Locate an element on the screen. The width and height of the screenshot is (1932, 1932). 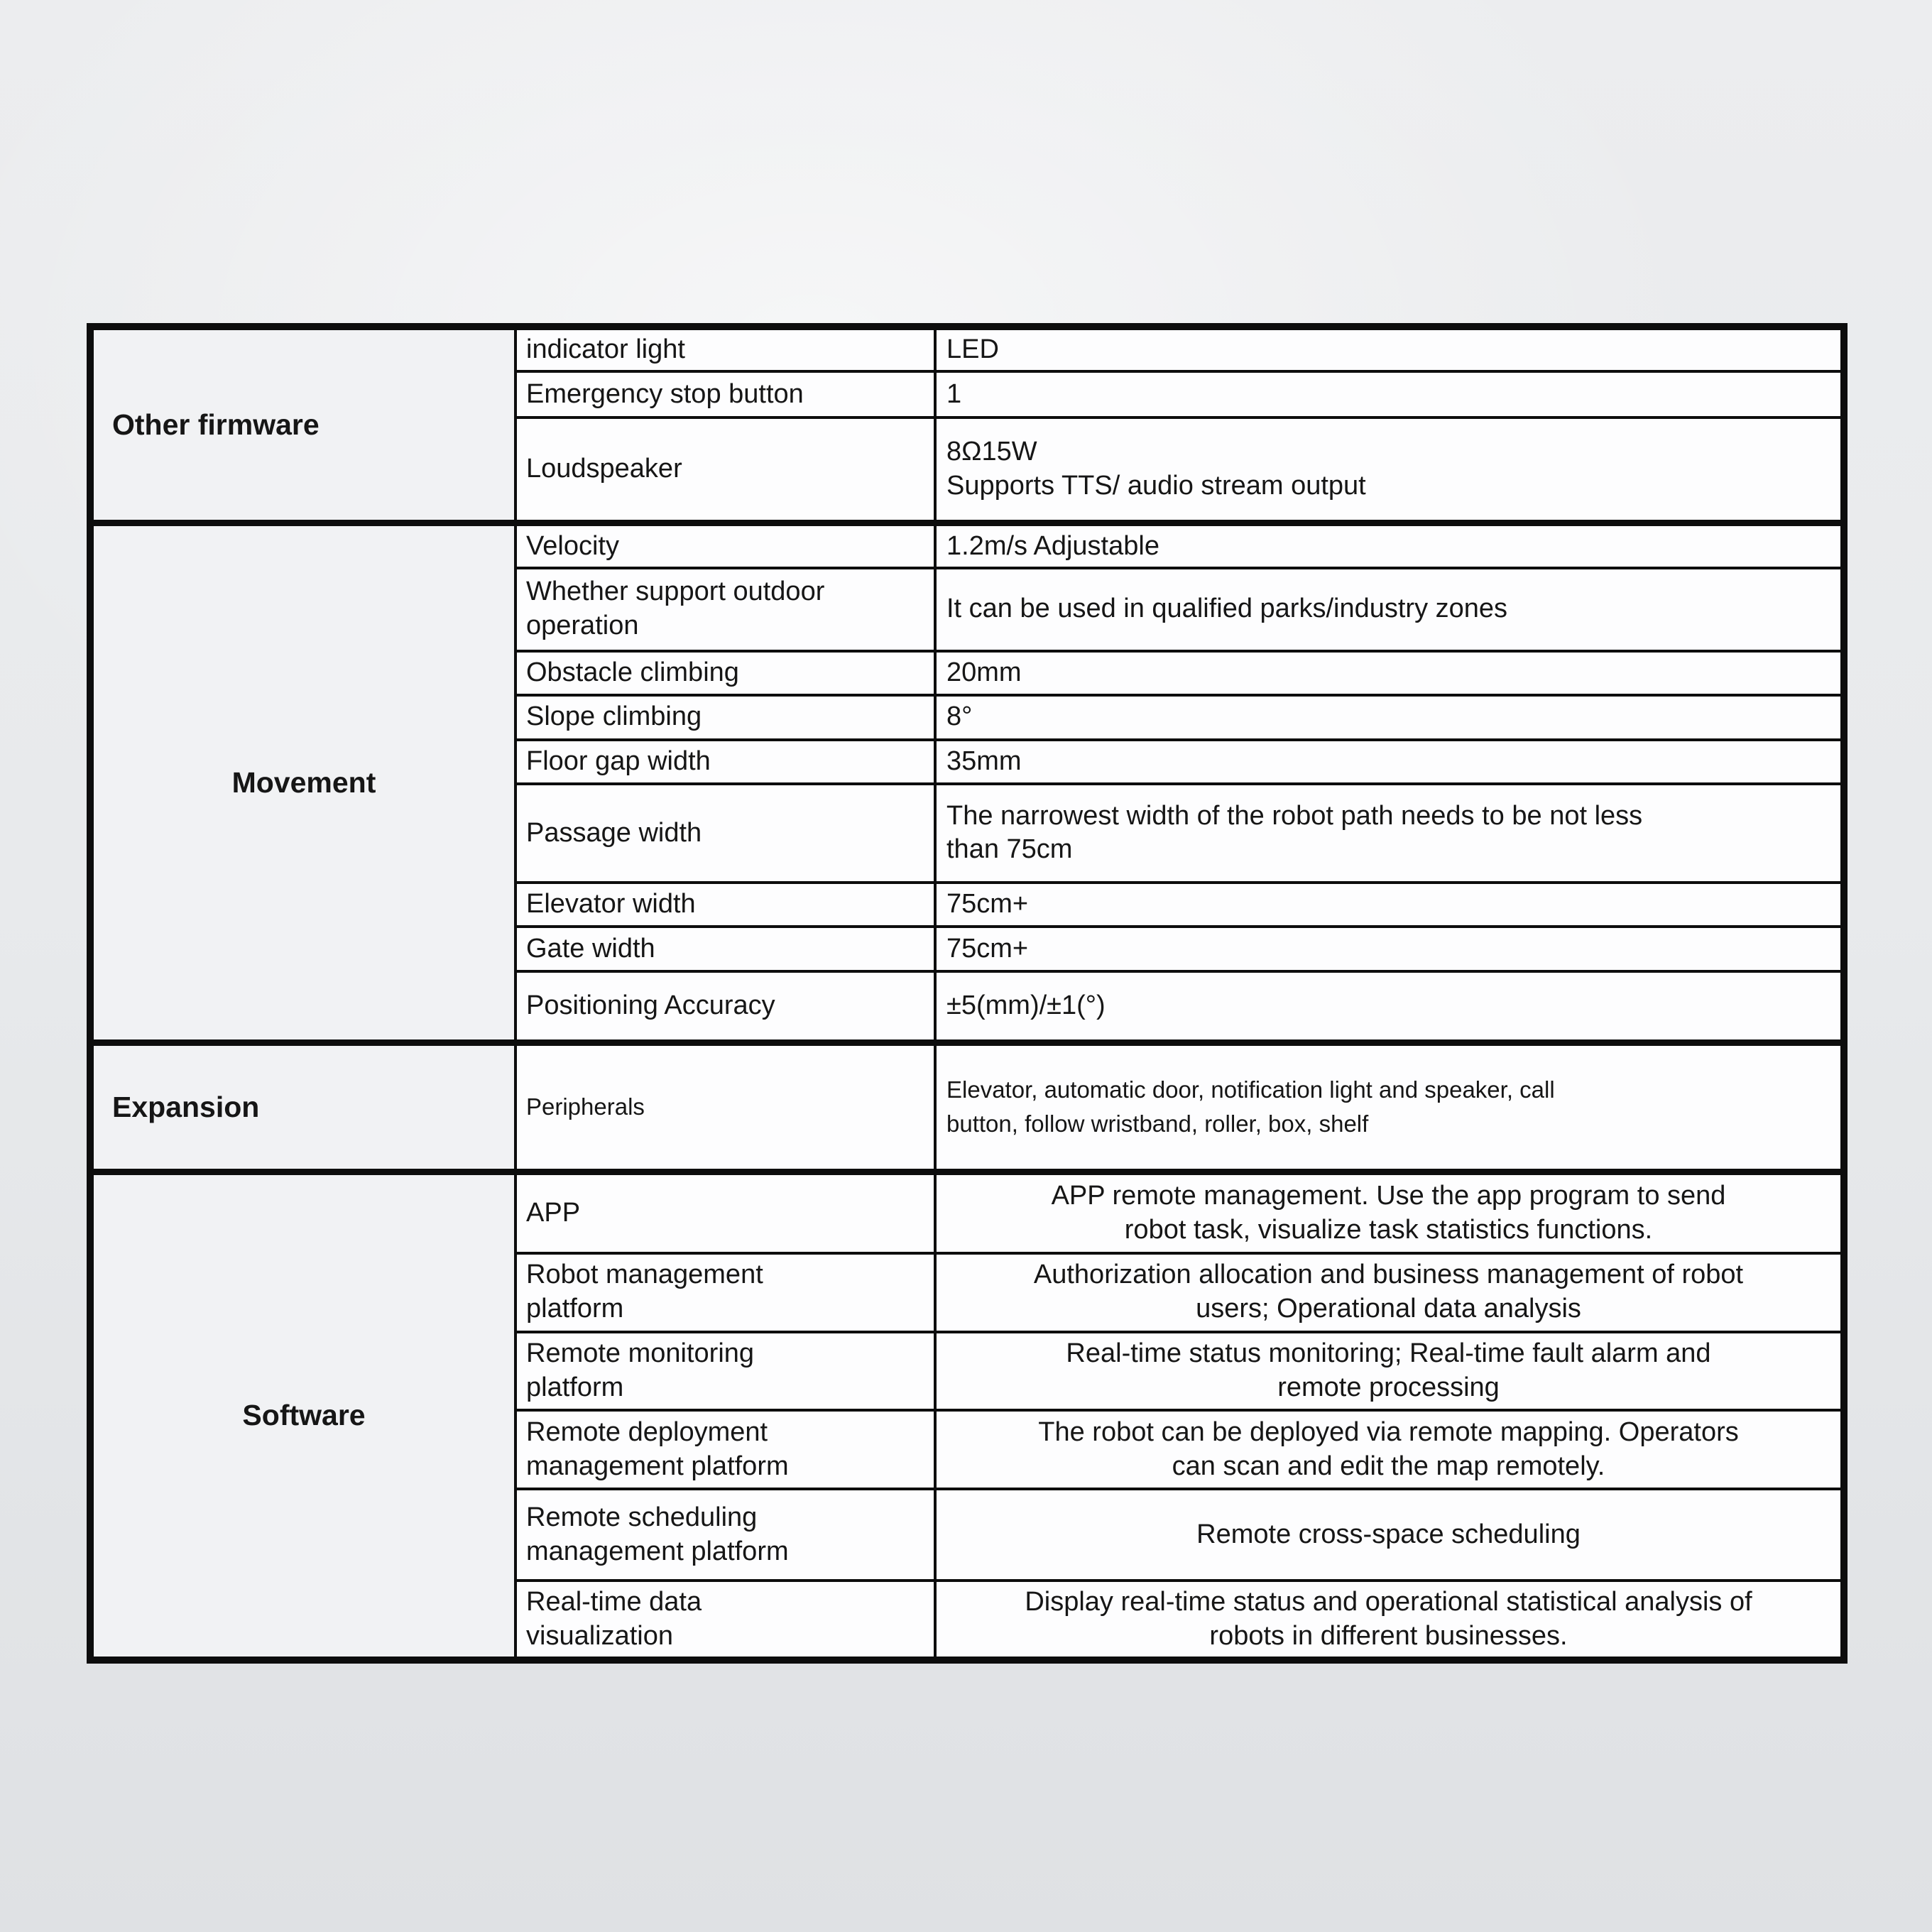
table-row: Obstacle climbing 20mm is located at coordinates (967, 673).